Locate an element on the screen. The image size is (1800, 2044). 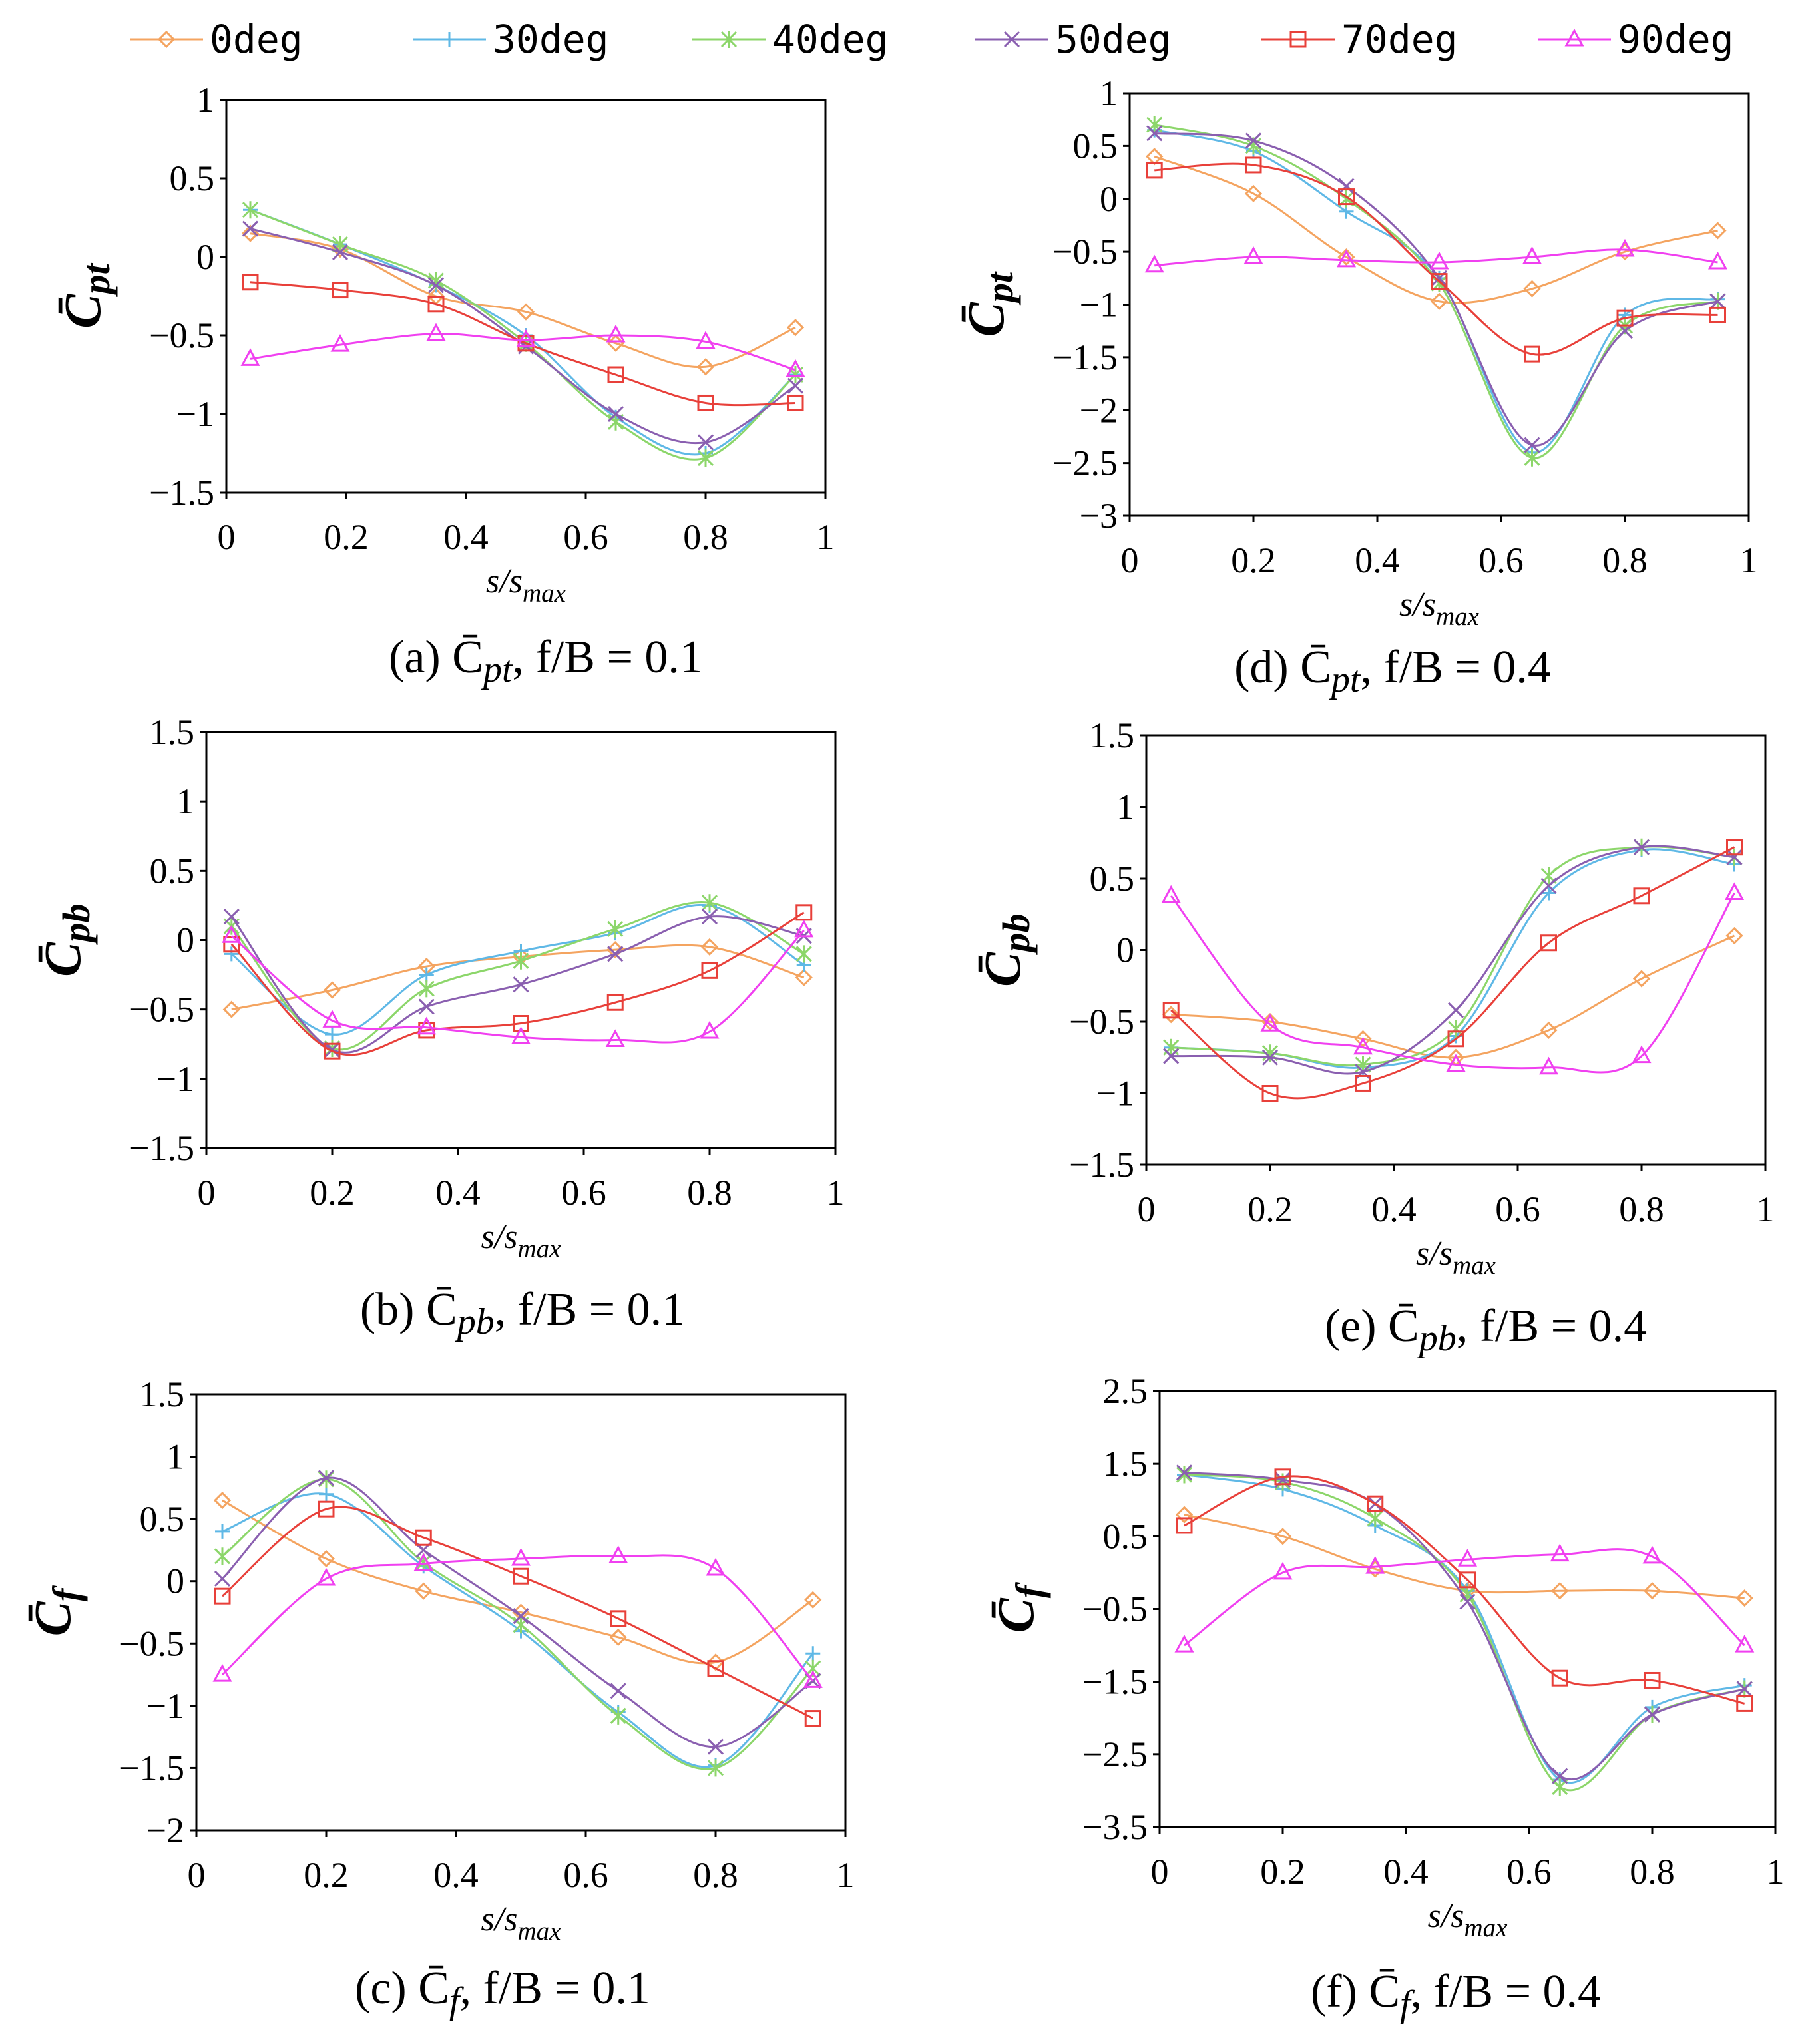
legend-swatch-0deg is located at coordinates (166, 39).